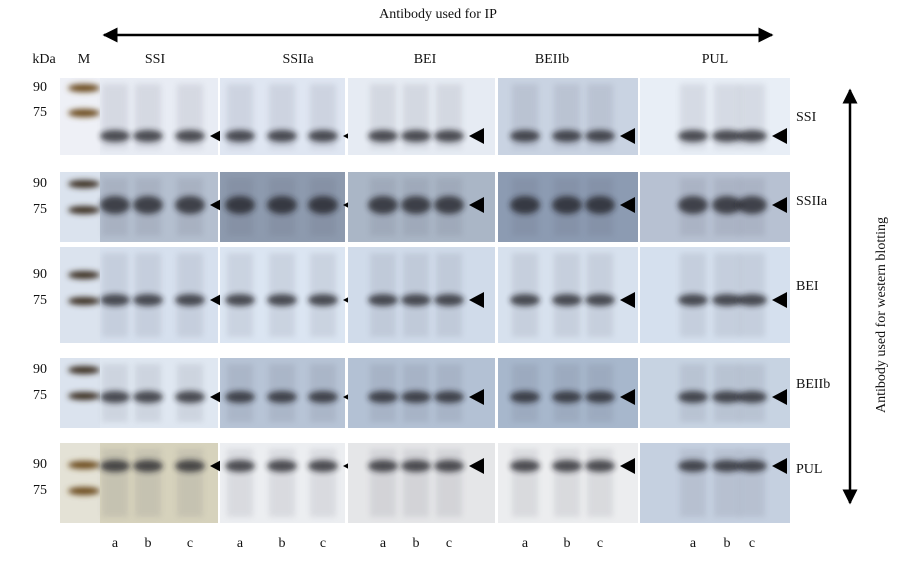  What do you see at coordinates (881, 315) in the screenshot?
I see `side-label: Antibody used for western blotting` at bounding box center [881, 315].